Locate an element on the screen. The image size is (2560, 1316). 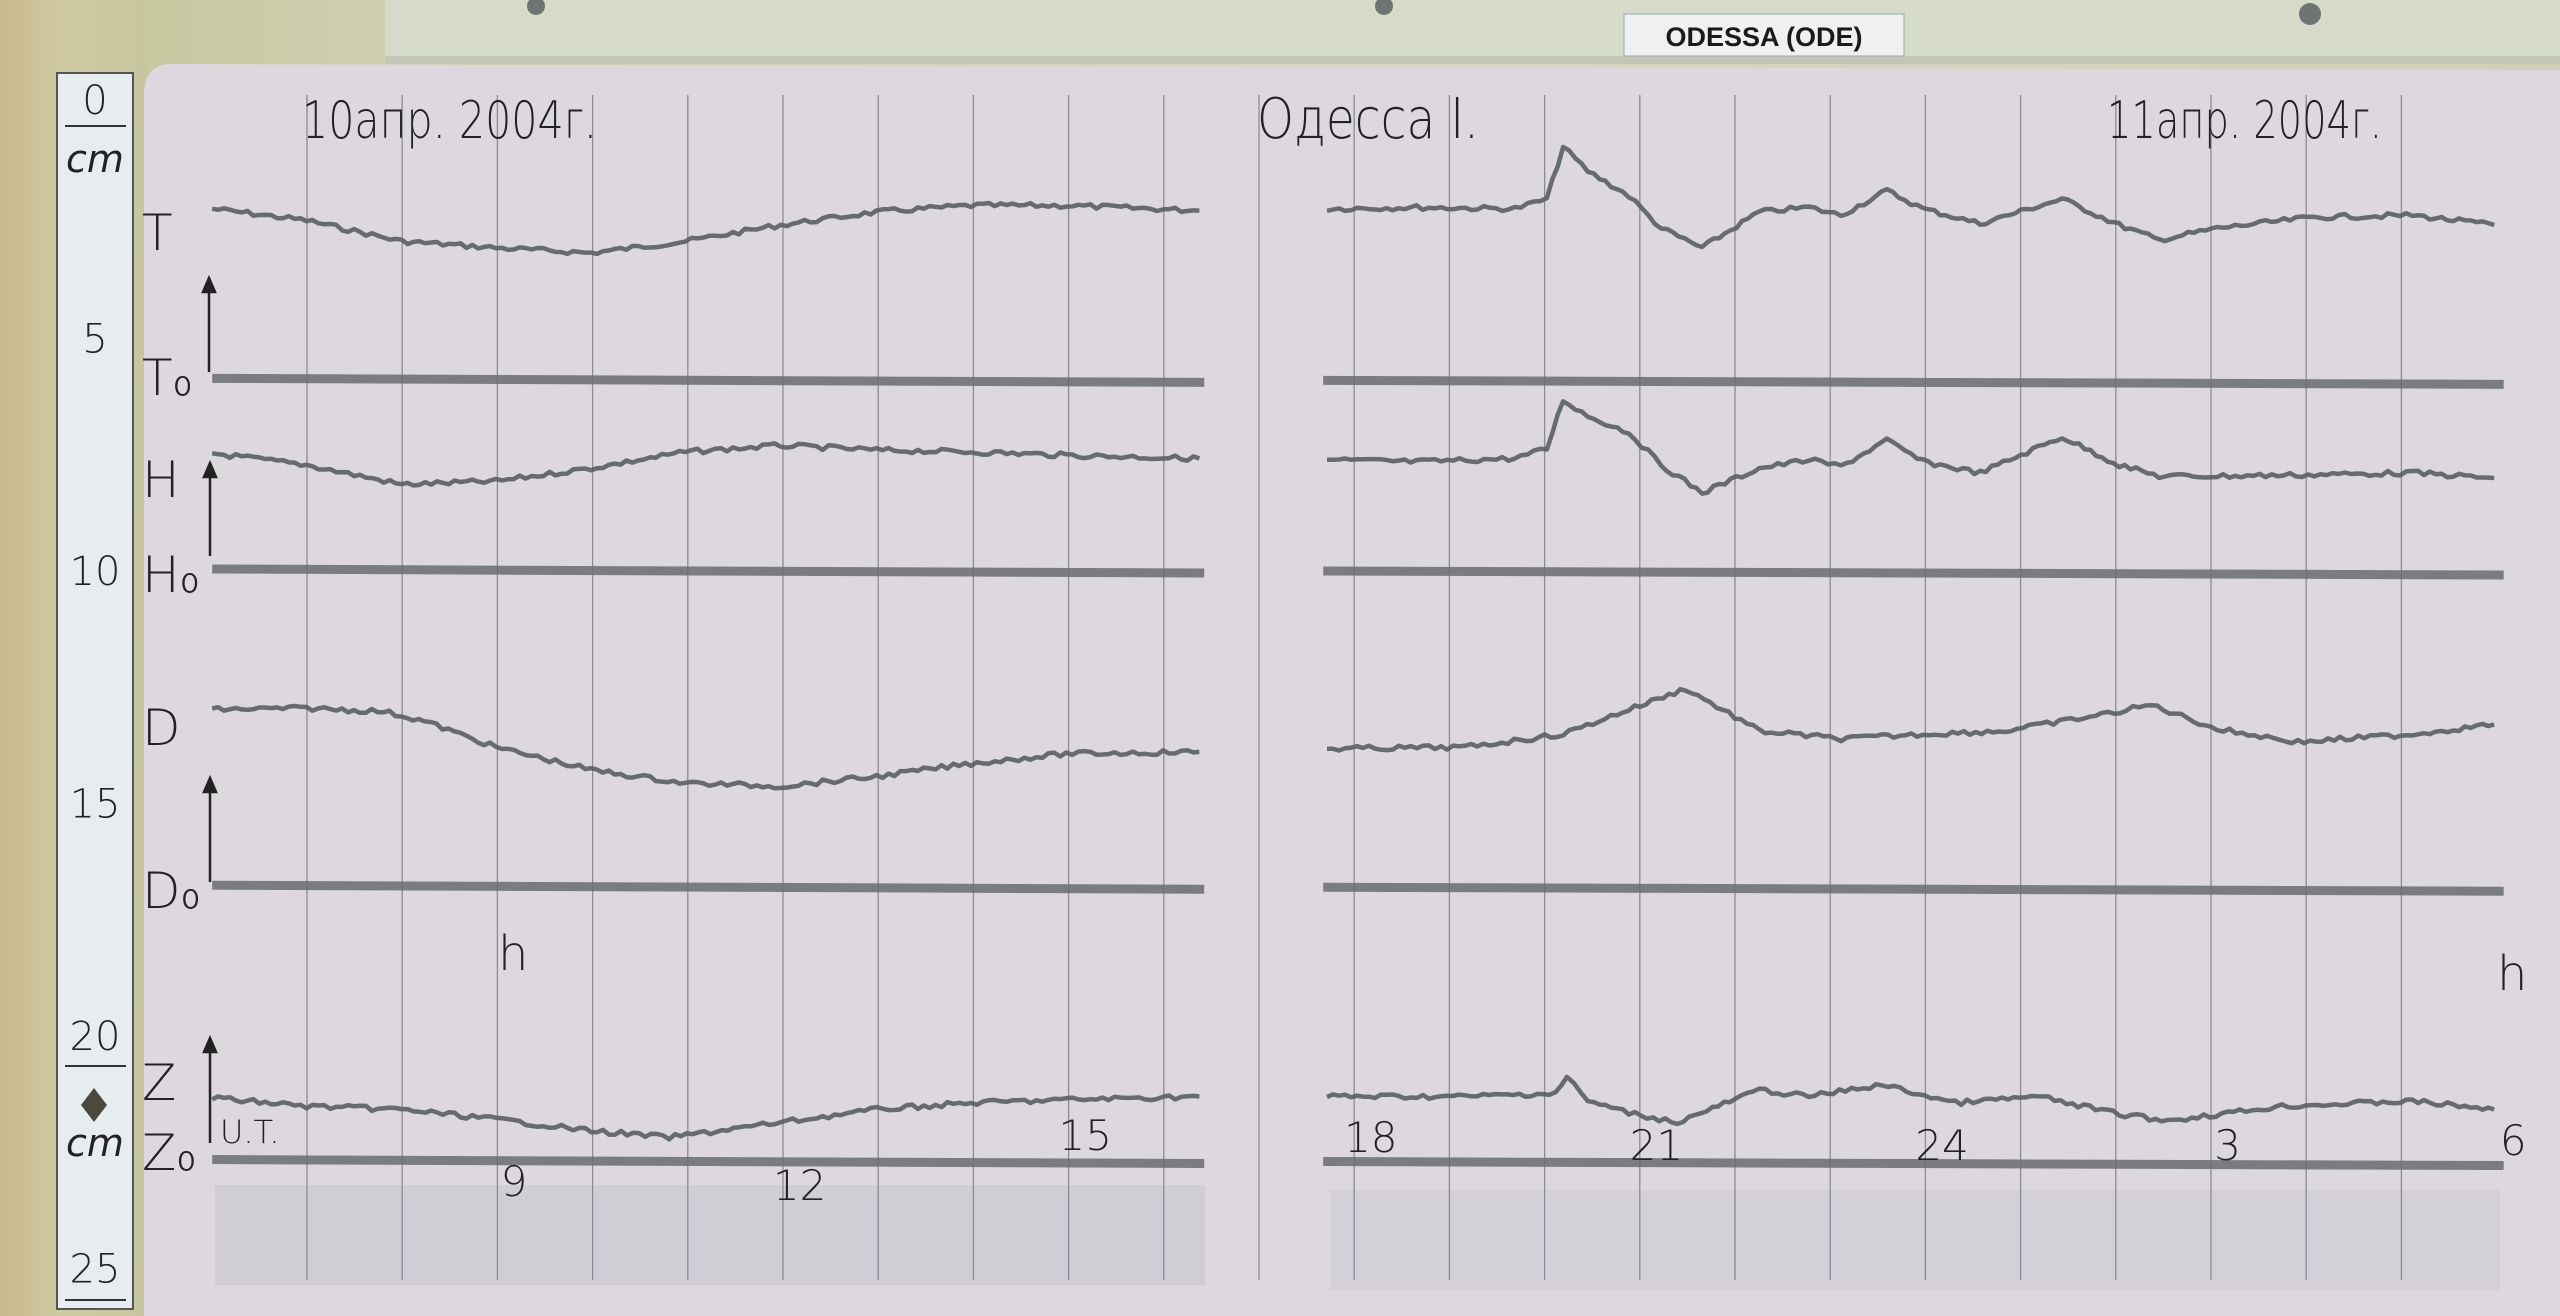
faded-band-right is located at coordinates (1915, 1240).